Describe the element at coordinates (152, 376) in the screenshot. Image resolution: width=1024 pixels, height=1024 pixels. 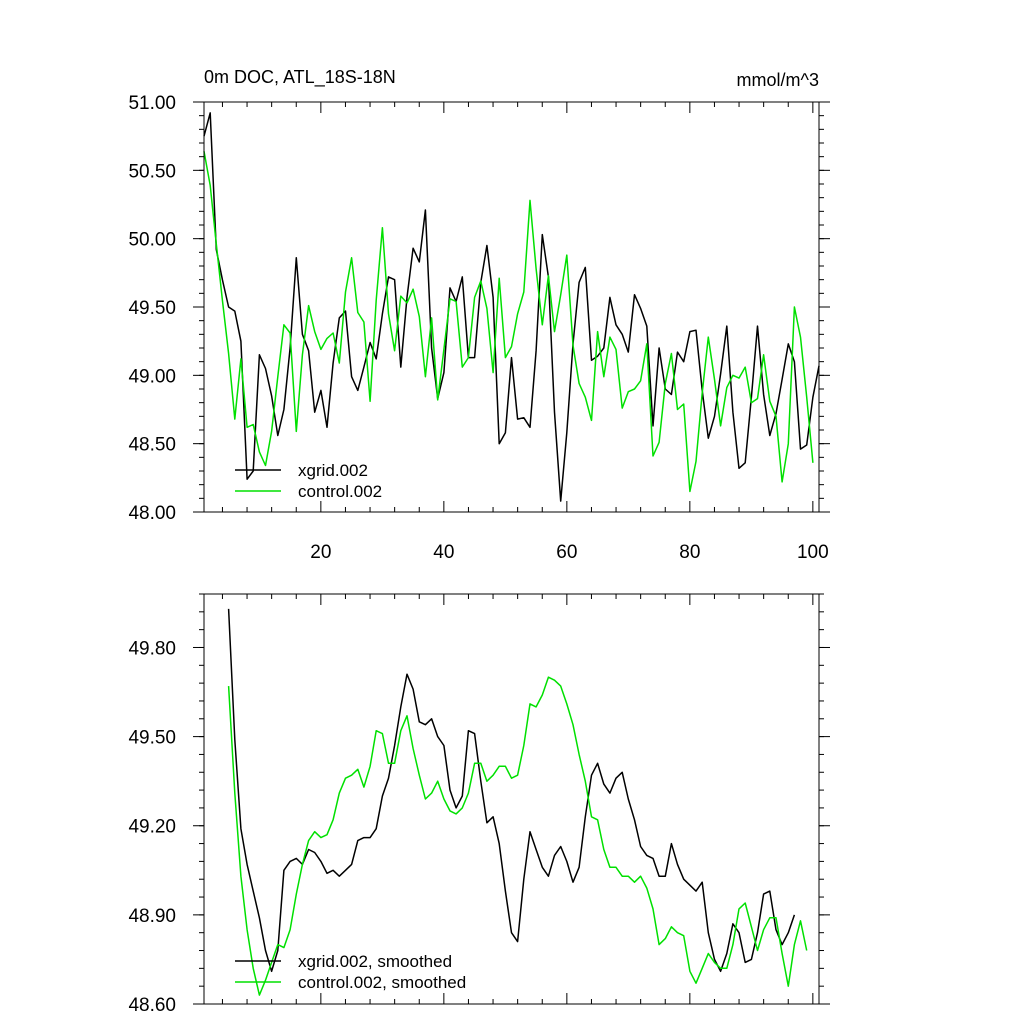
I see `y-tick-label: 49.00` at that location.